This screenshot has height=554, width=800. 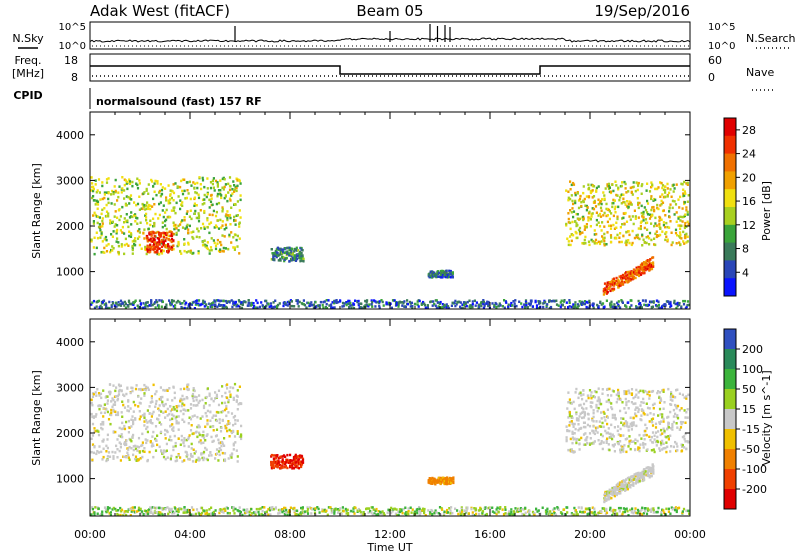 I want to click on colorbar-segment, so click(x=730, y=240).